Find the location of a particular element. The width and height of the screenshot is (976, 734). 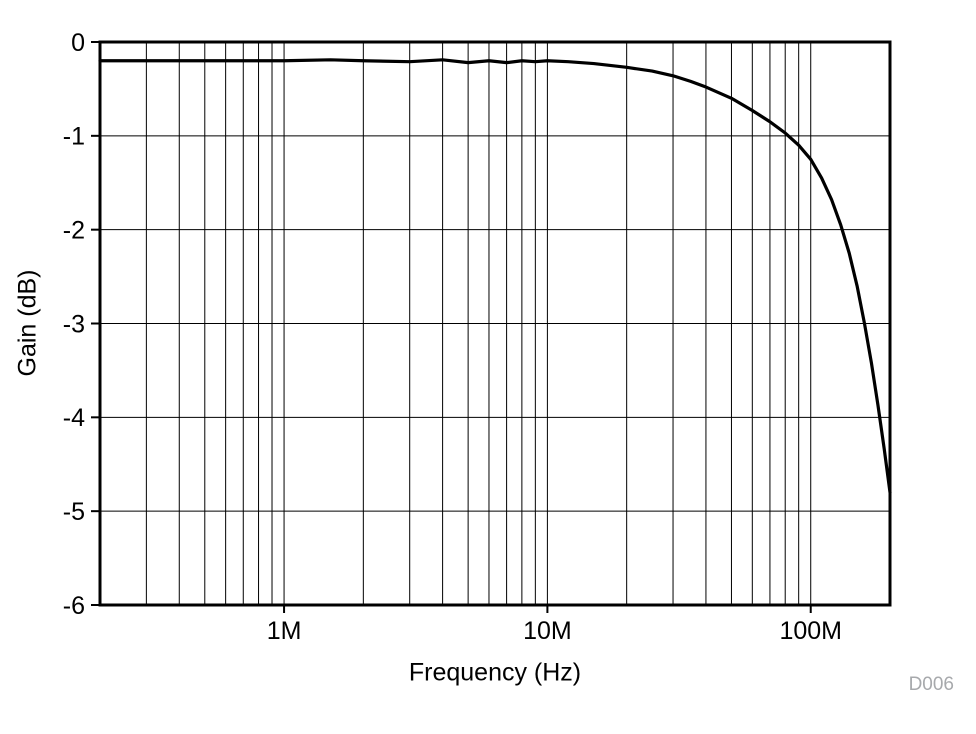

y-tick-label: 0 is located at coordinates (78, 43).